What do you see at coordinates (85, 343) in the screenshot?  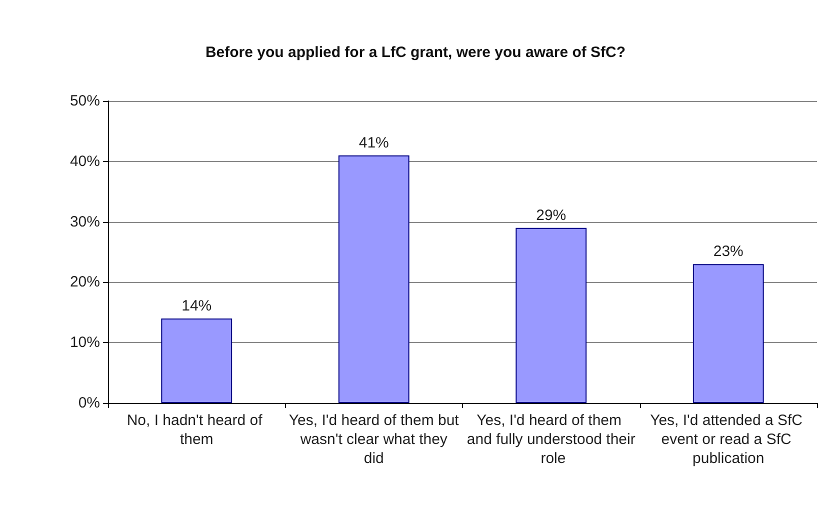 I see `y-tick-label: 10%` at bounding box center [85, 343].